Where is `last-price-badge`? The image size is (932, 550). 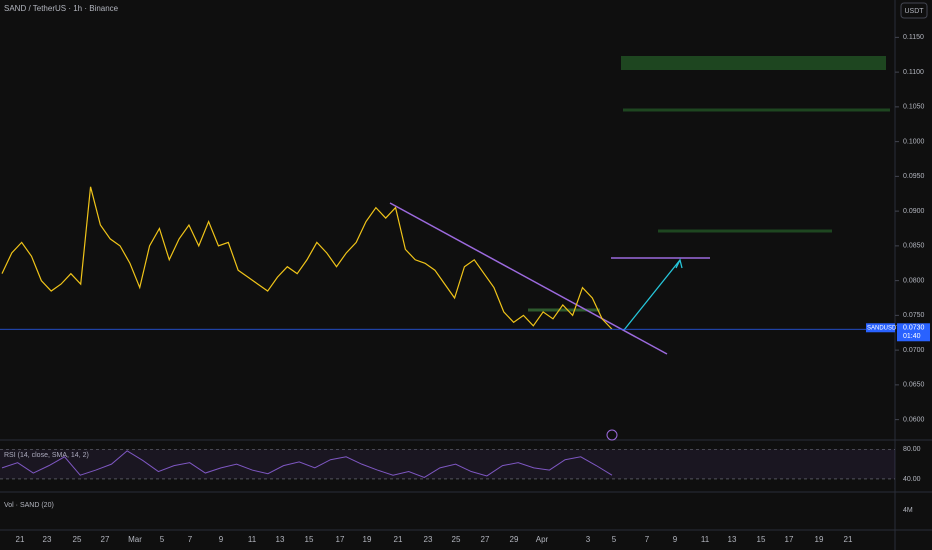 last-price-badge is located at coordinates (880, 328).